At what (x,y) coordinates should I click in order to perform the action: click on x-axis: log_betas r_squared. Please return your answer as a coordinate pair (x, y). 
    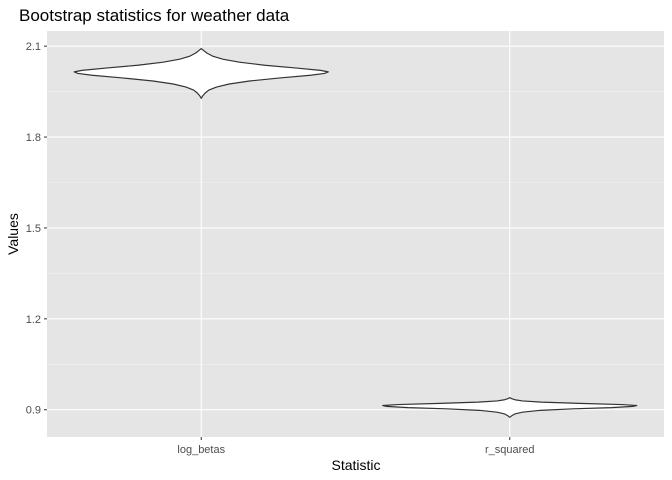
    Looking at the image, I should click on (356, 446).